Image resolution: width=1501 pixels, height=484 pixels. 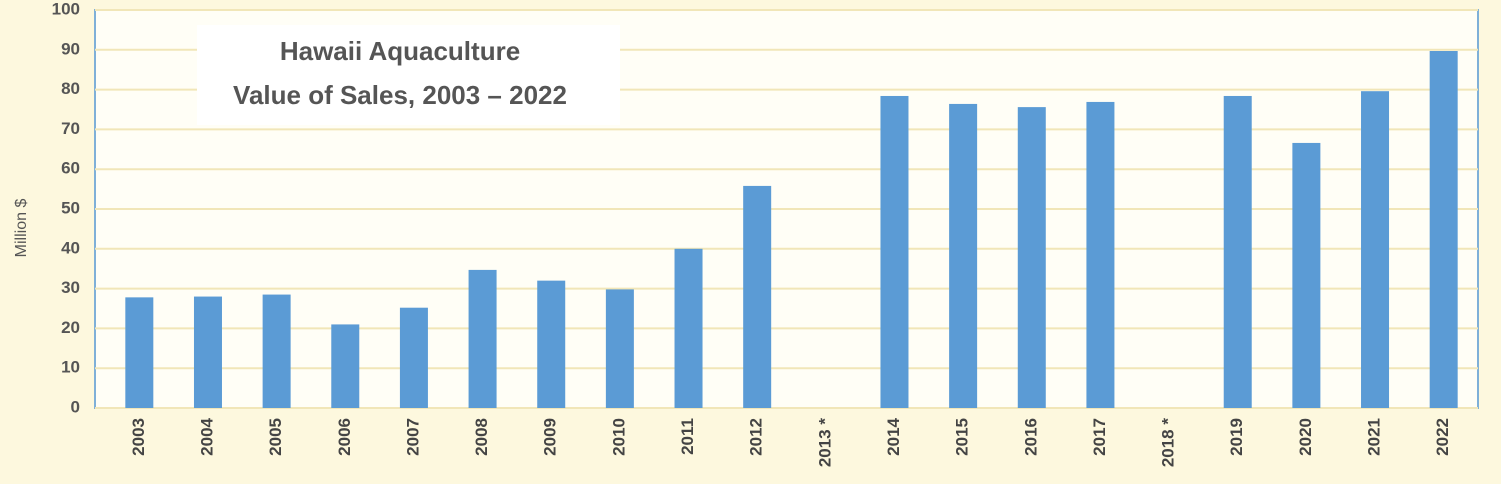 What do you see at coordinates (138, 437) in the screenshot?
I see `x-tick-label: 2003` at bounding box center [138, 437].